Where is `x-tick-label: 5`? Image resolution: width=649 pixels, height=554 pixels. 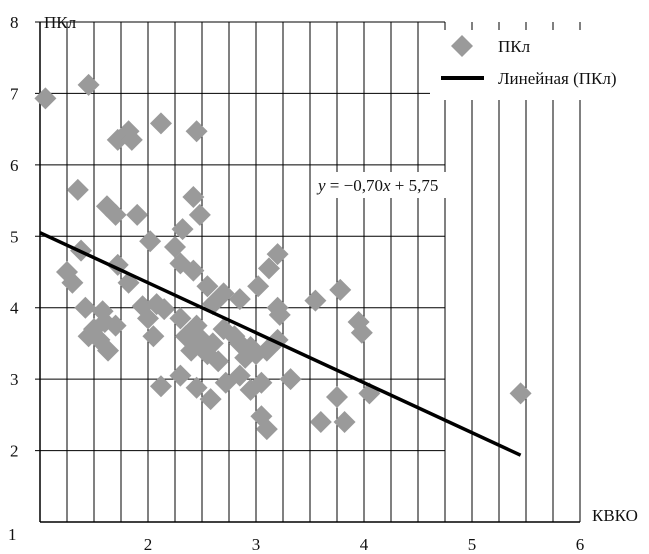 x-tick-label: 5 is located at coordinates (472, 544).